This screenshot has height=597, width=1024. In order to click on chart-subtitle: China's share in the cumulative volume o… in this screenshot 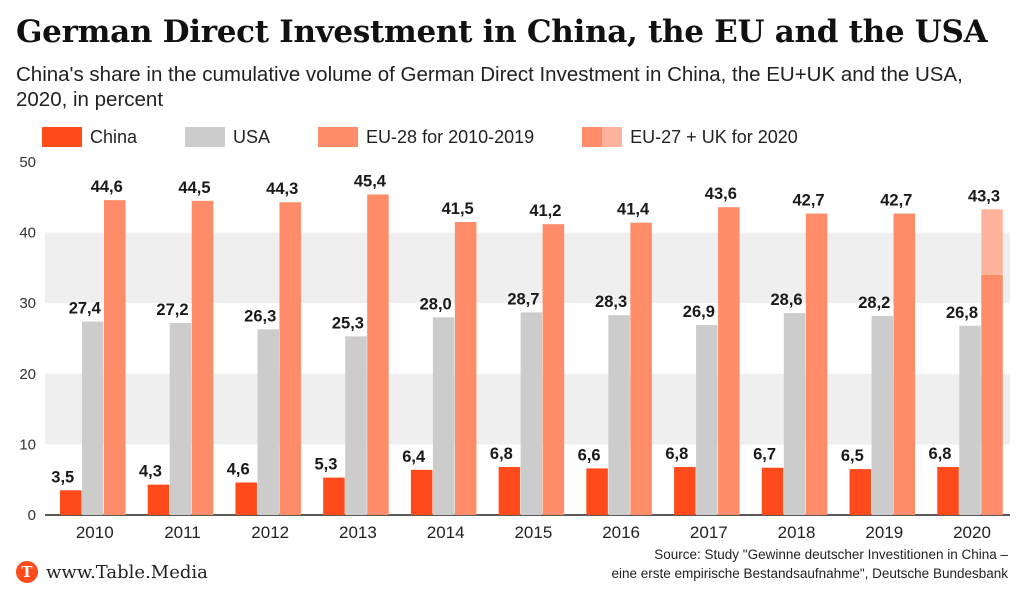, I will do `click(489, 87)`.